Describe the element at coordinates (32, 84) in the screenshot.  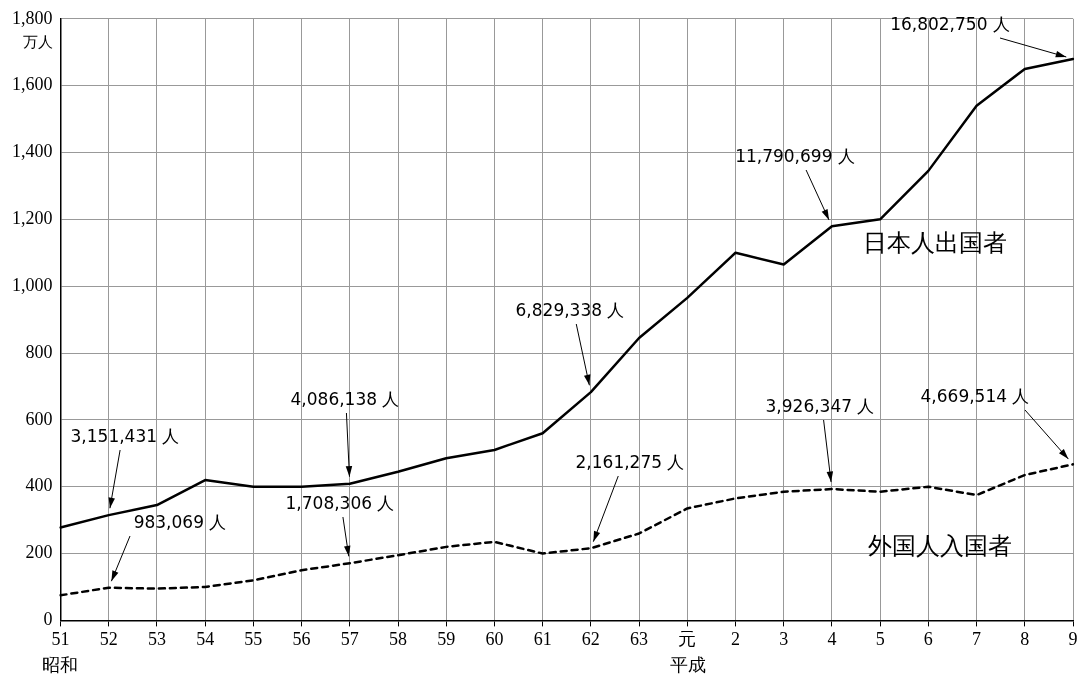
I see `y-tick-label: 1,600` at that location.